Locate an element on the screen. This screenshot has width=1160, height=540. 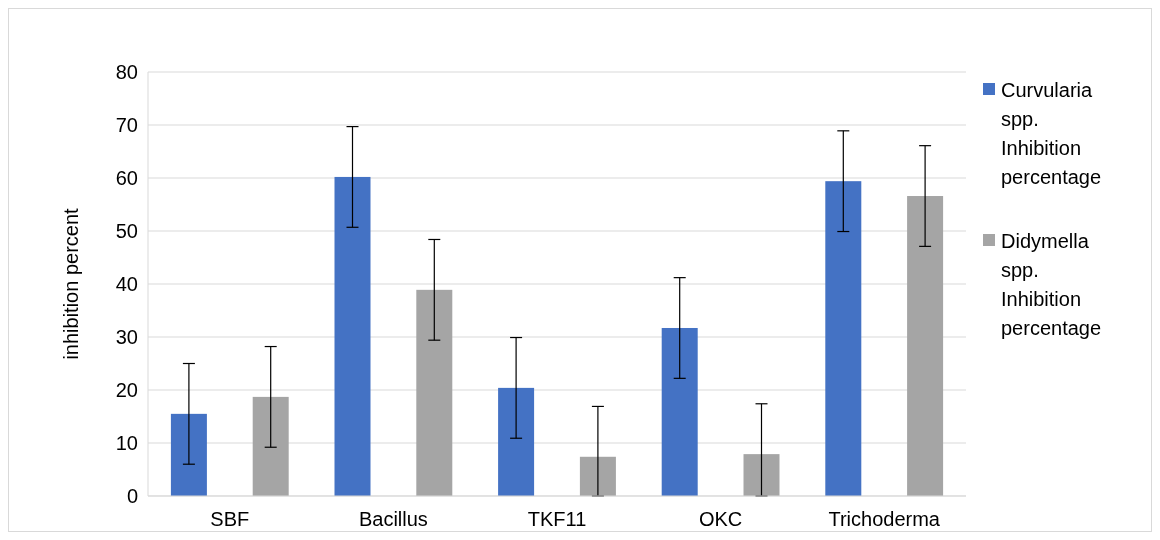
legend-label: Didymella spp. Inhibition percentage is located at coordinates (1051, 284).